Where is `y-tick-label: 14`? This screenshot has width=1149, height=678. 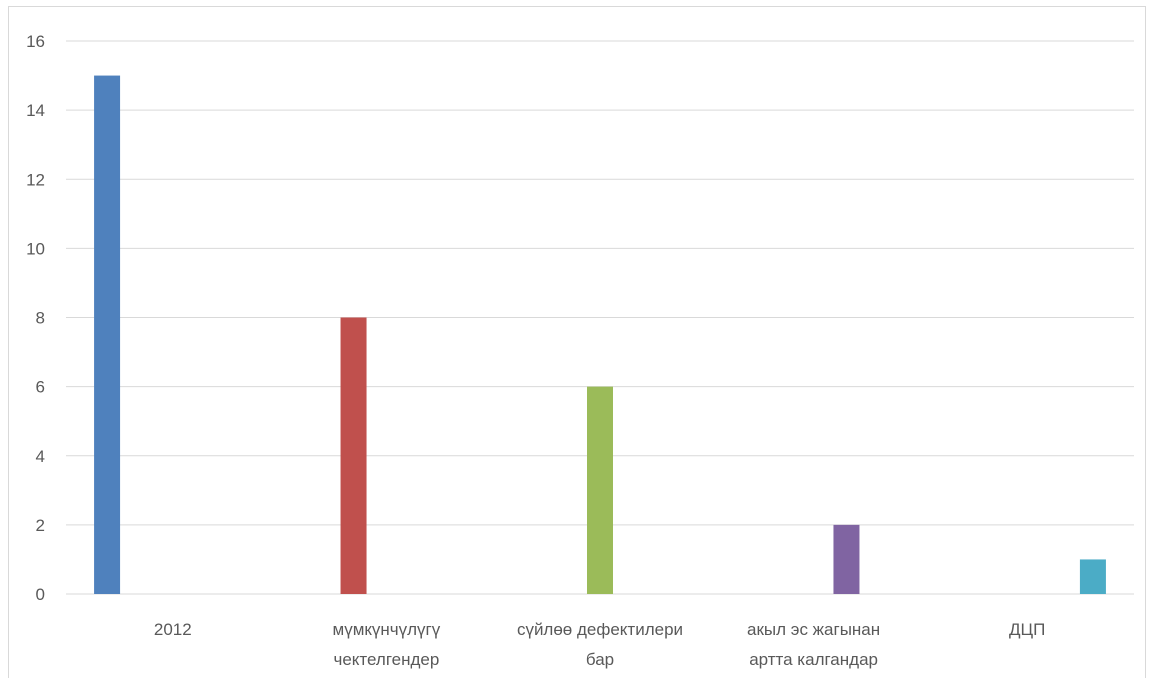 y-tick-label: 14 is located at coordinates (35, 110).